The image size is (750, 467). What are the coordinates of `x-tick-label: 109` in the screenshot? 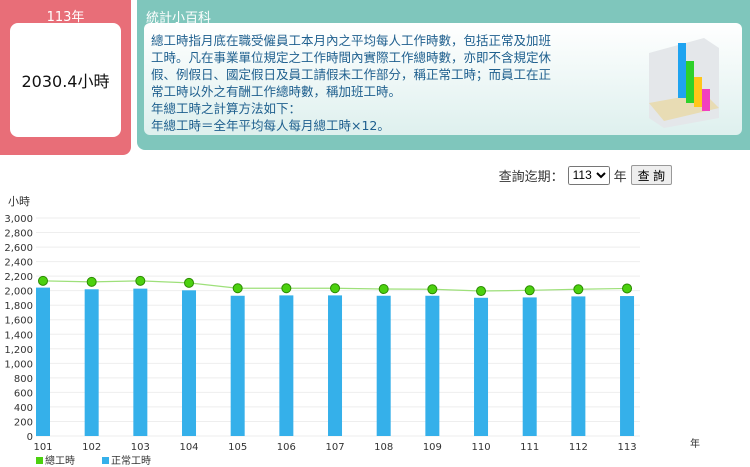 It's located at (432, 447).